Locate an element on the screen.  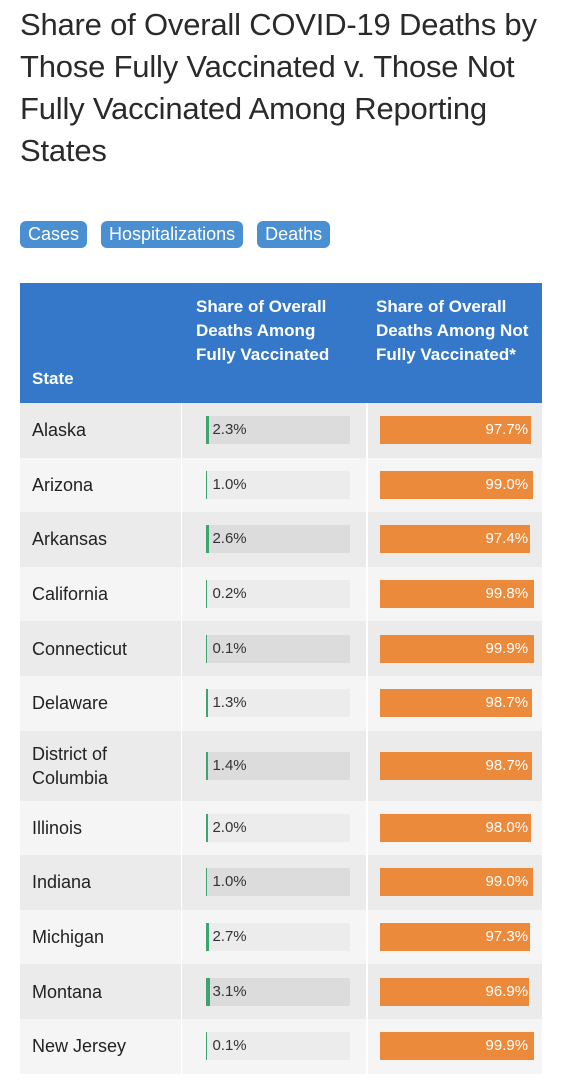
not-vaccinated-bar-track: 98.0% is located at coordinates (457, 827).